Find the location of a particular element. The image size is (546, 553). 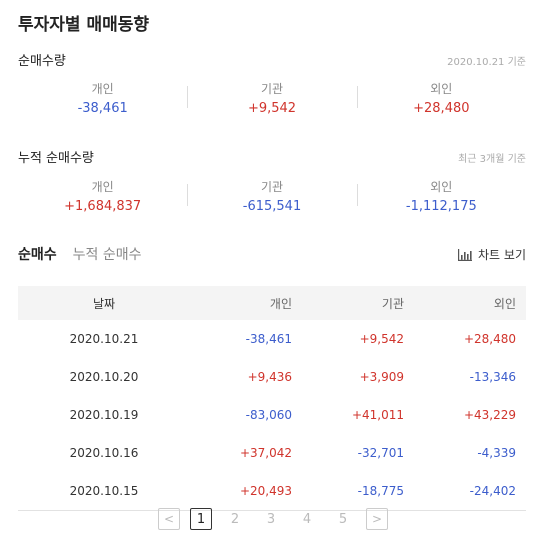

cum-individual: 개인 +1,684,837 is located at coordinates (102, 198).